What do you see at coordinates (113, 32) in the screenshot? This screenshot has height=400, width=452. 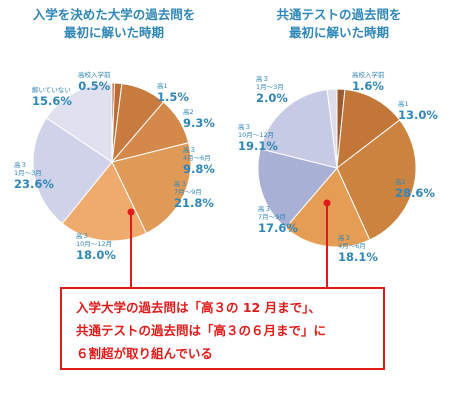 I see `left-title-line-2: 最初に解いた時期` at bounding box center [113, 32].